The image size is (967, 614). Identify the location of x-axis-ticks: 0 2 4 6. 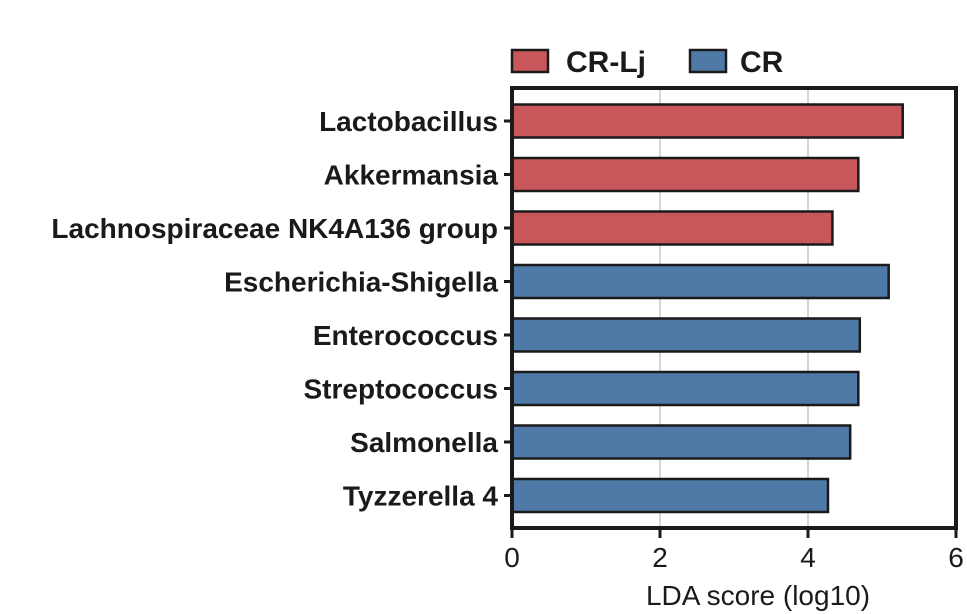
(734, 550).